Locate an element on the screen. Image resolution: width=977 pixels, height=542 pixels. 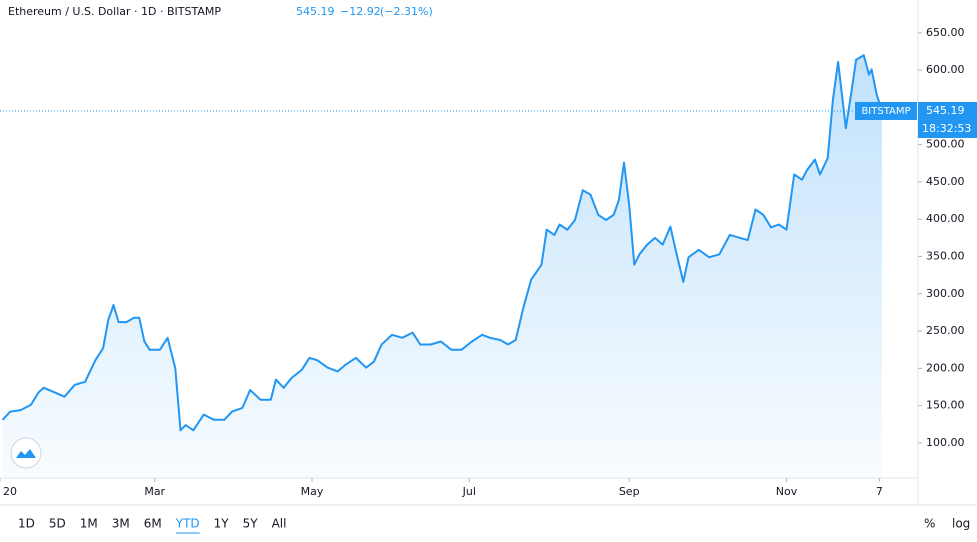
y-tick-label: 300.00 is located at coordinates (945, 293).